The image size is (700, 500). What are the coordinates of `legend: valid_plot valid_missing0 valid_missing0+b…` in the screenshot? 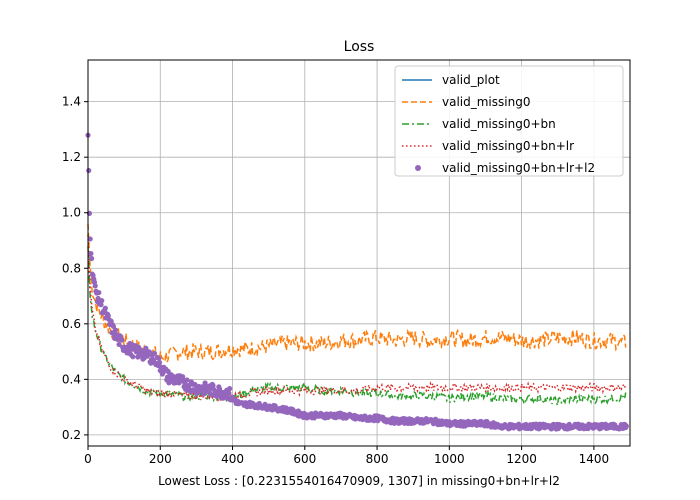 It's located at (509, 121).